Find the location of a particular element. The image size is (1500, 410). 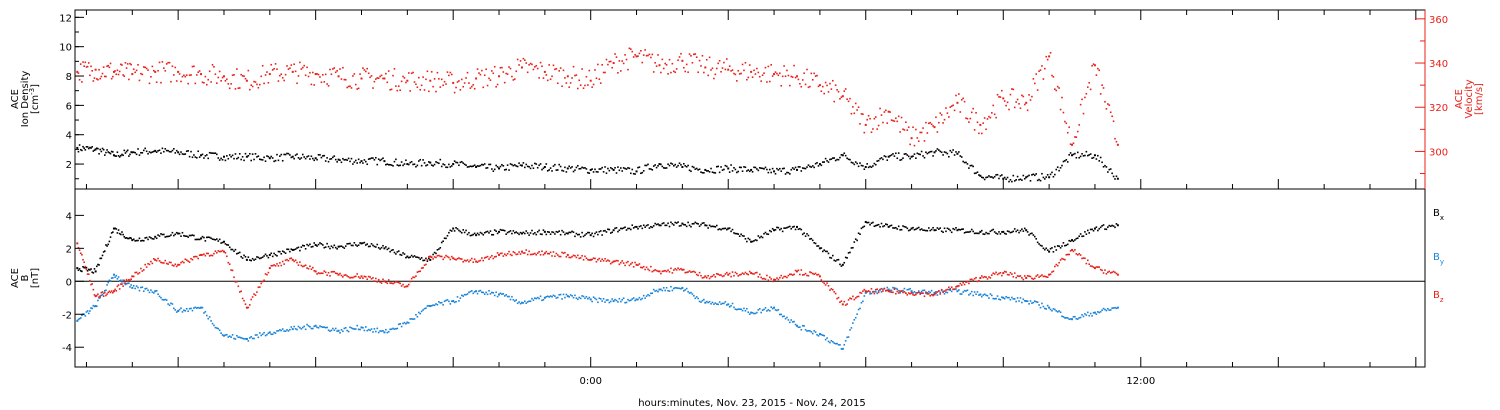

bz-point is located at coordinates (430, 256).